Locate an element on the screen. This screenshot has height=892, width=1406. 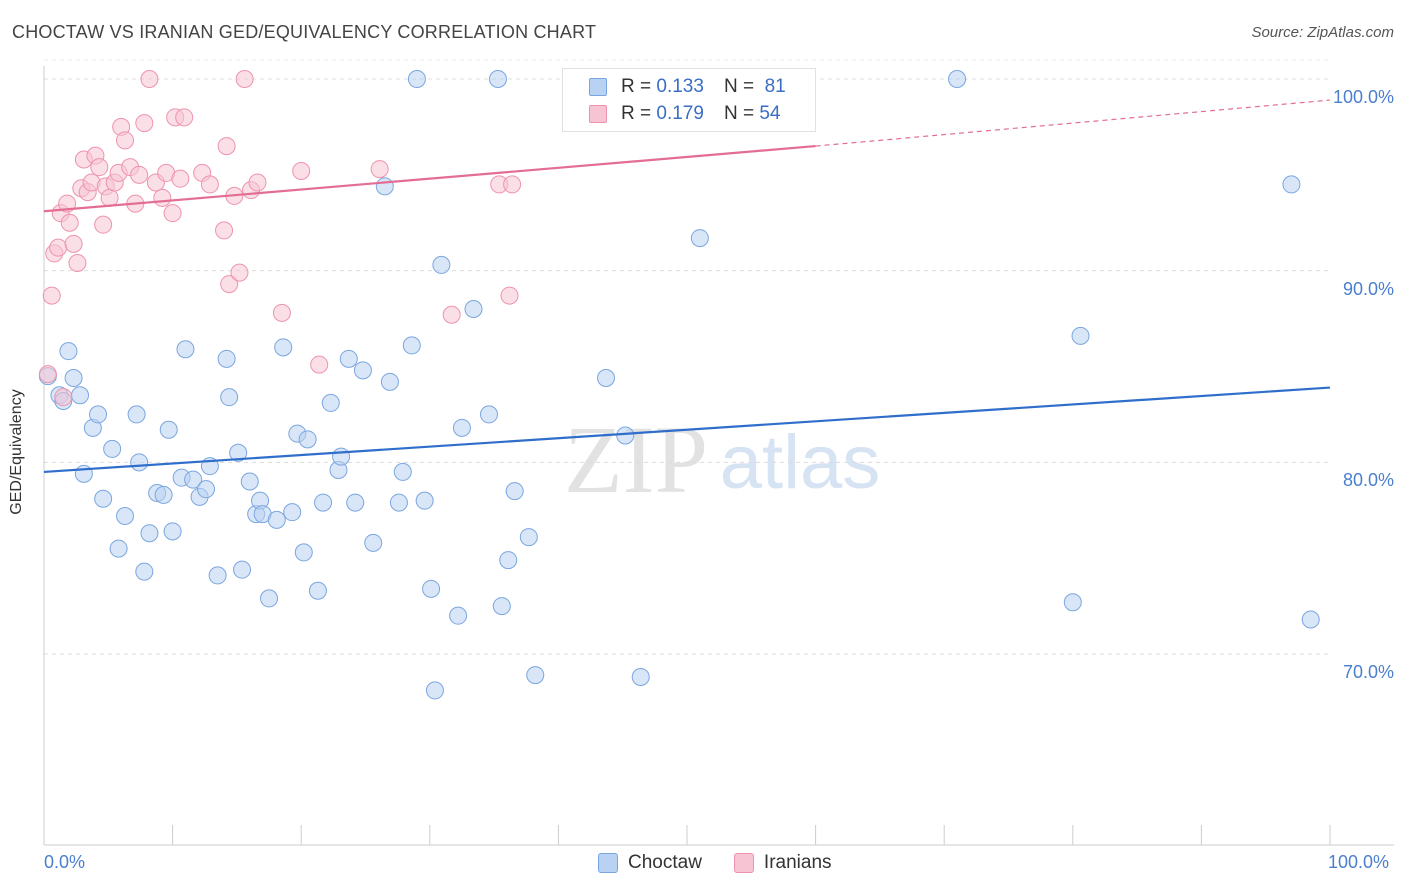
x-tick-label-min: 0.0% is located at coordinates (65, 862).